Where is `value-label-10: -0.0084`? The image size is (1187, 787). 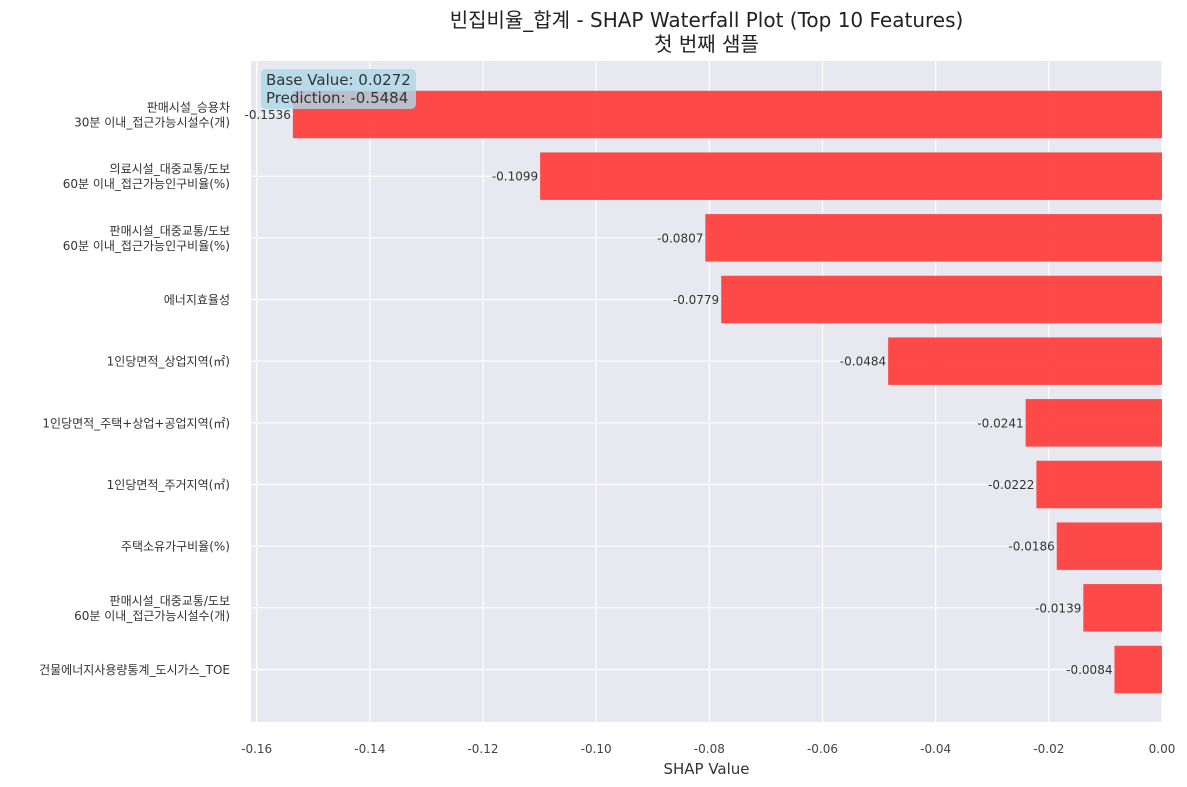
value-label-10: -0.0084 is located at coordinates (1089, 670).